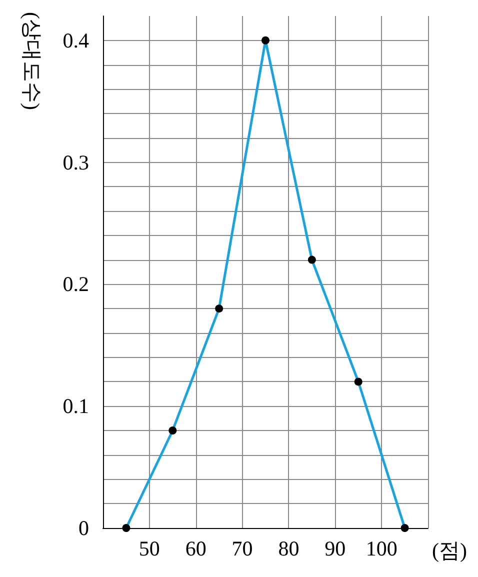  I want to click on x-tick-label: 60, so click(195, 548).